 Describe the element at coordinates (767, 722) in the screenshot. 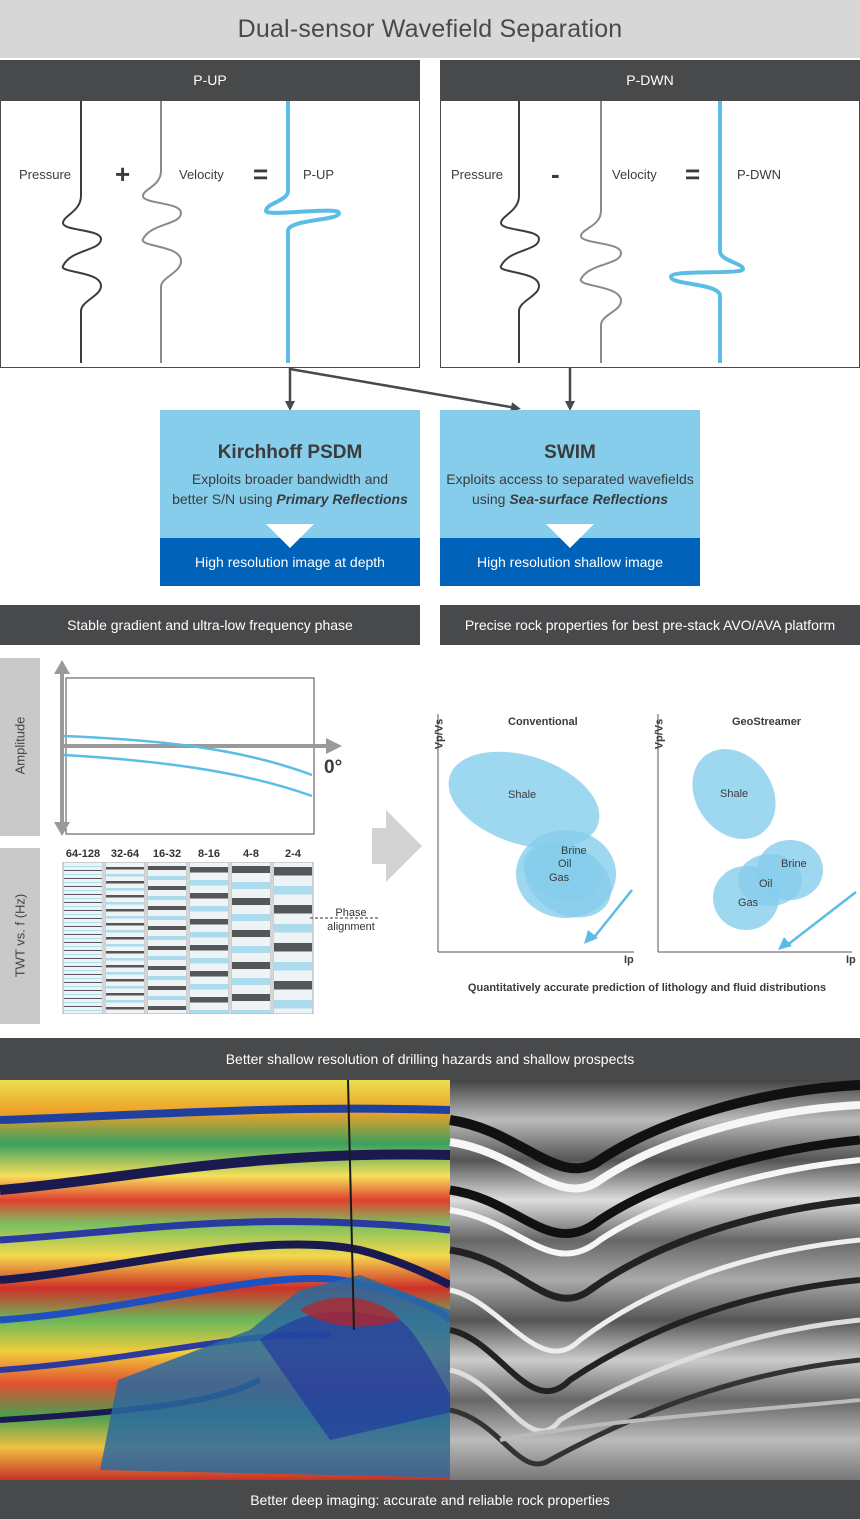

I see `crossplot-2-title: GeoStreamer` at that location.